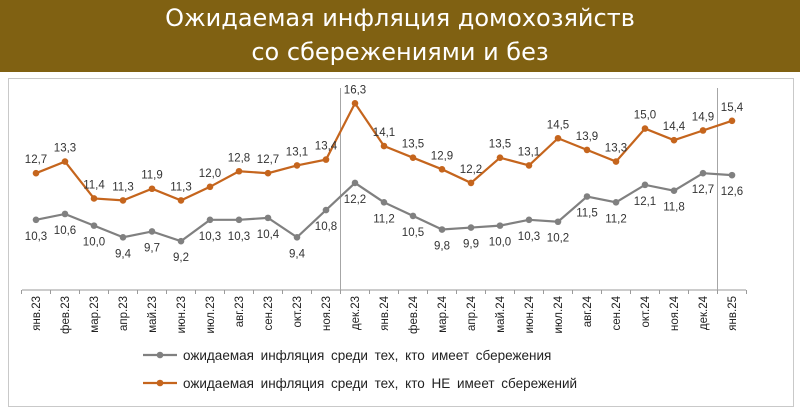 The height and width of the screenshot is (413, 800). I want to click on data-label: 16,3, so click(355, 90).